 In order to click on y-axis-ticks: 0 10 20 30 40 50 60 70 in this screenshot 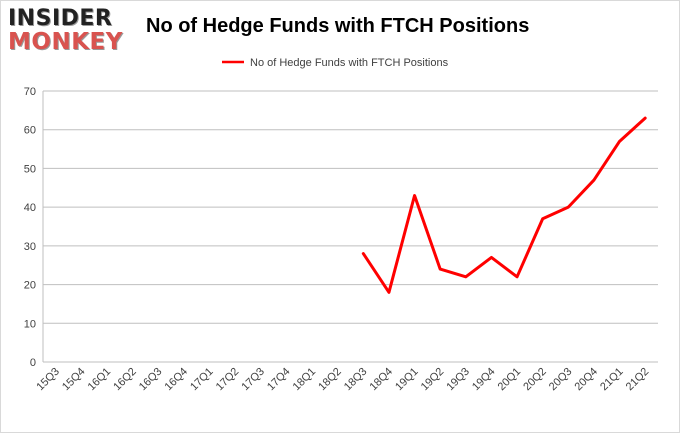, I will do `click(30, 227)`.